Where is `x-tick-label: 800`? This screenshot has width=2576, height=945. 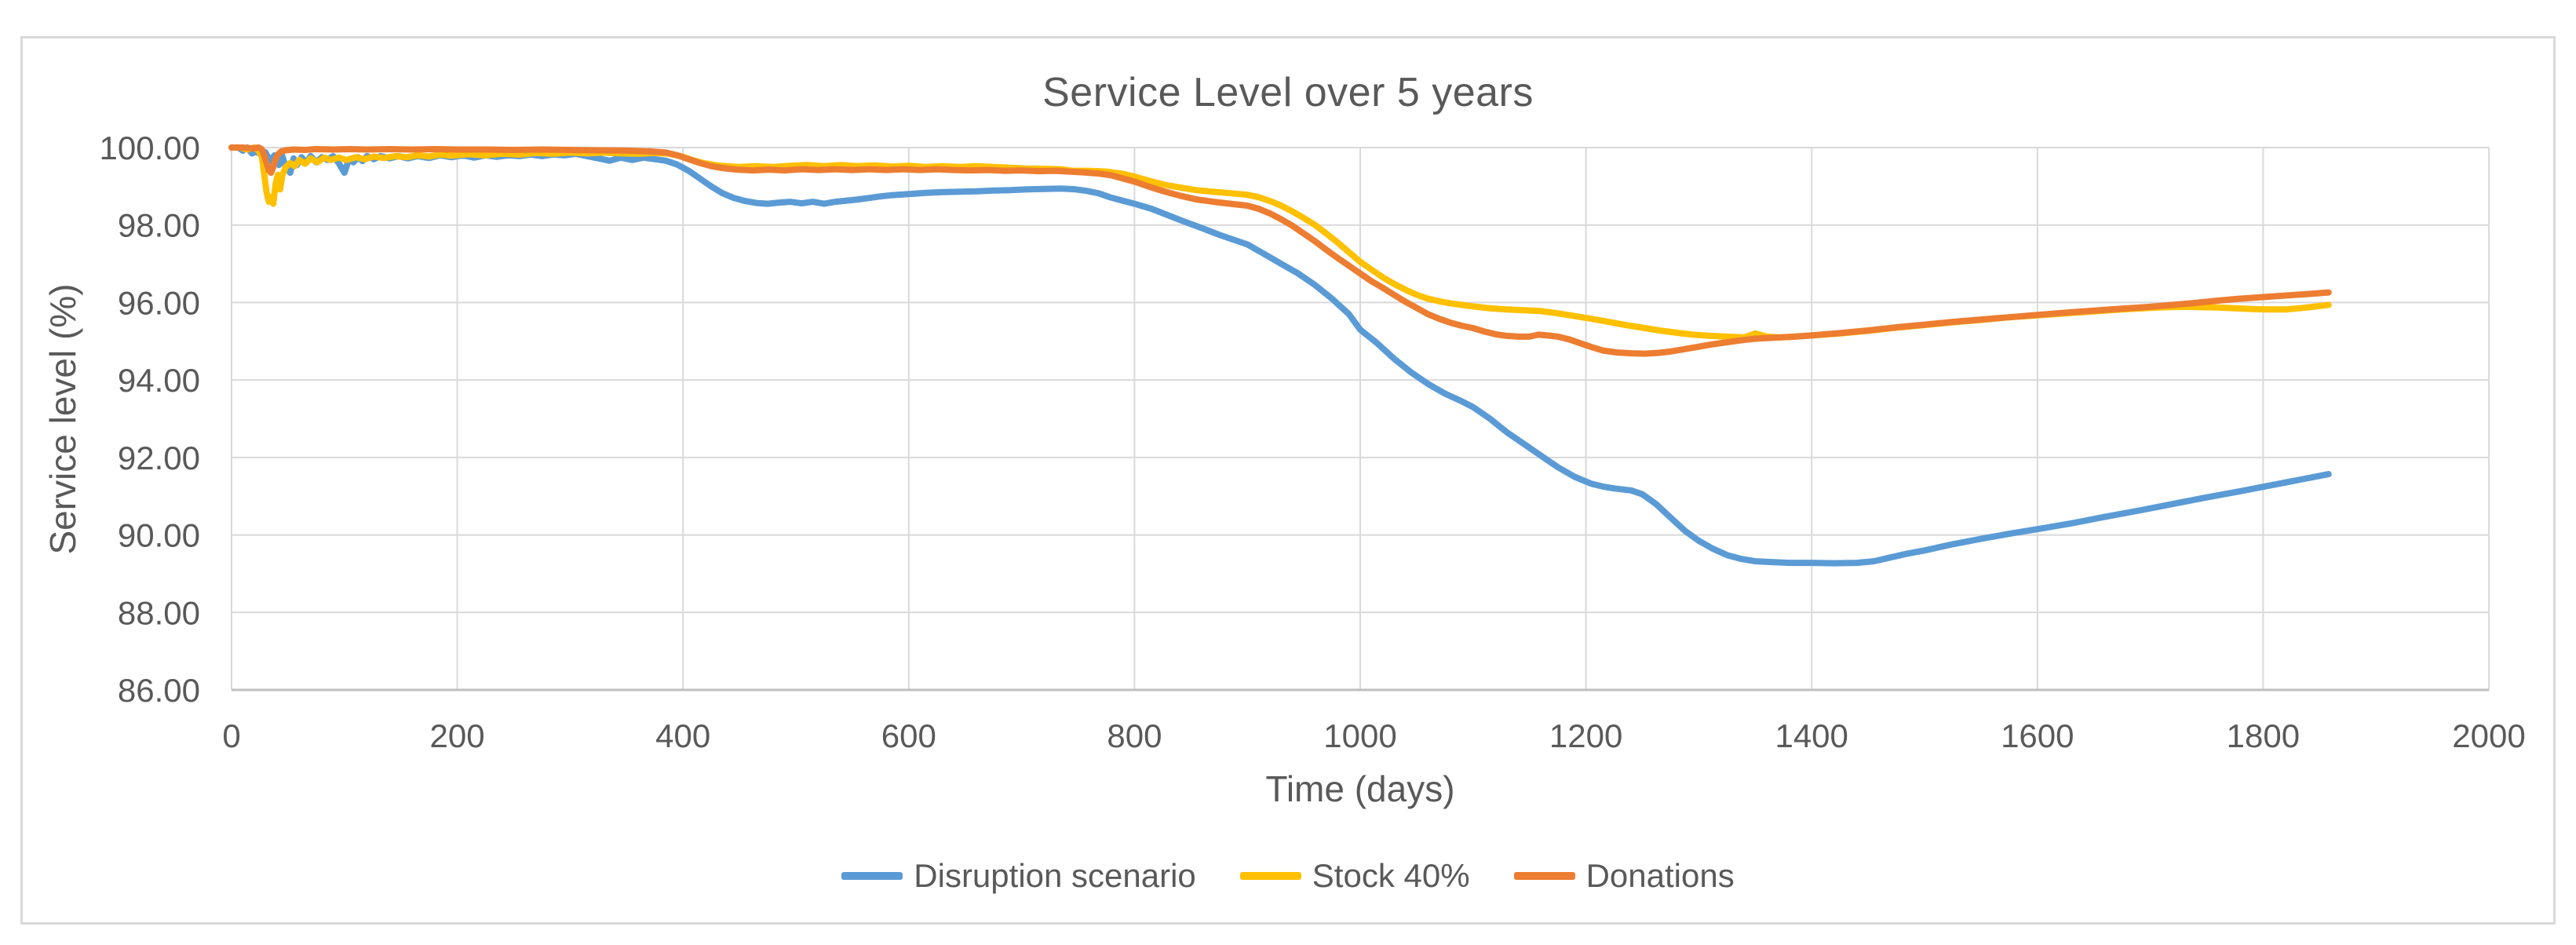 x-tick-label: 800 is located at coordinates (1134, 735).